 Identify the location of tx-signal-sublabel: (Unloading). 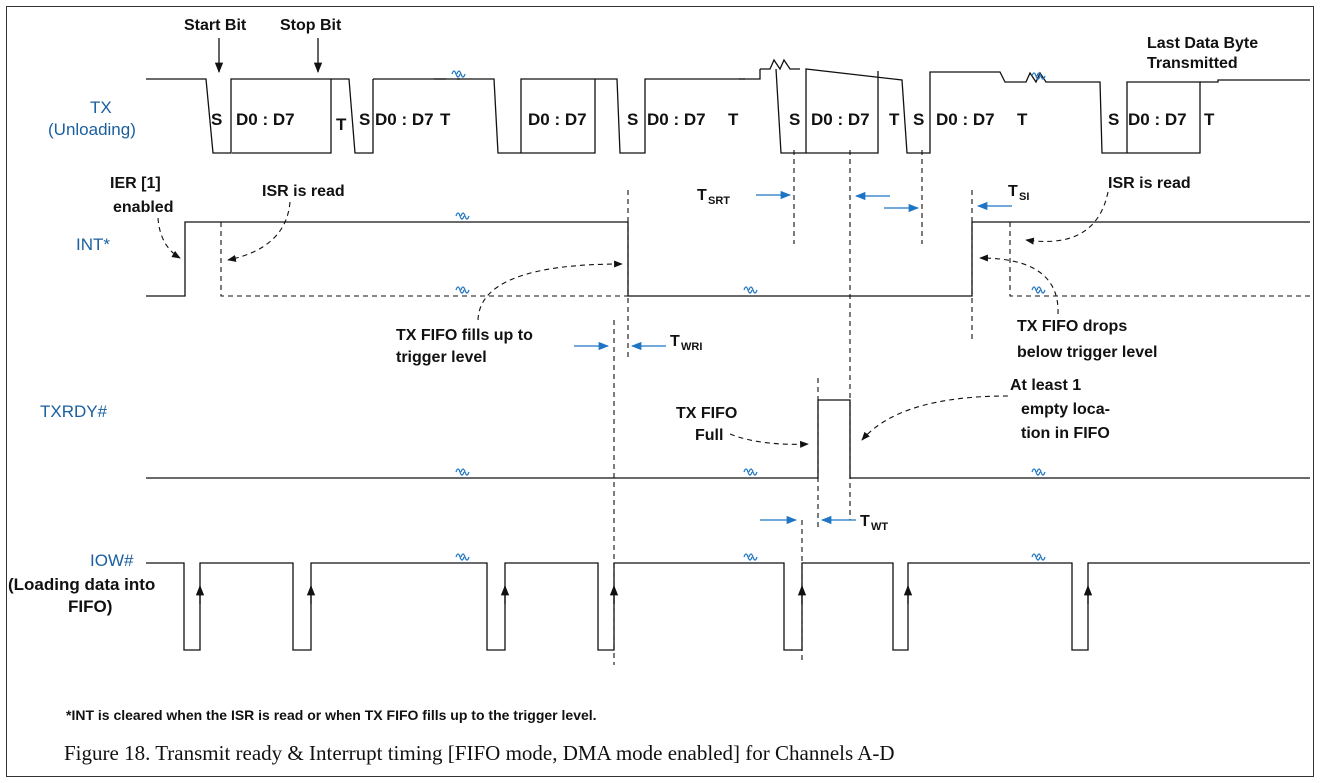
(92, 129).